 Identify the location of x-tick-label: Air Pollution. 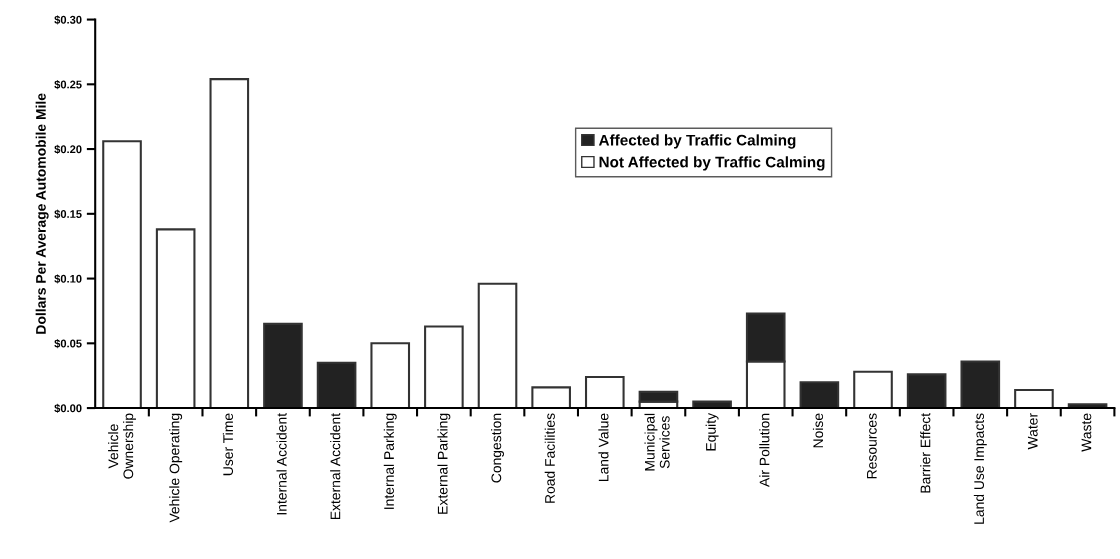
(764, 450).